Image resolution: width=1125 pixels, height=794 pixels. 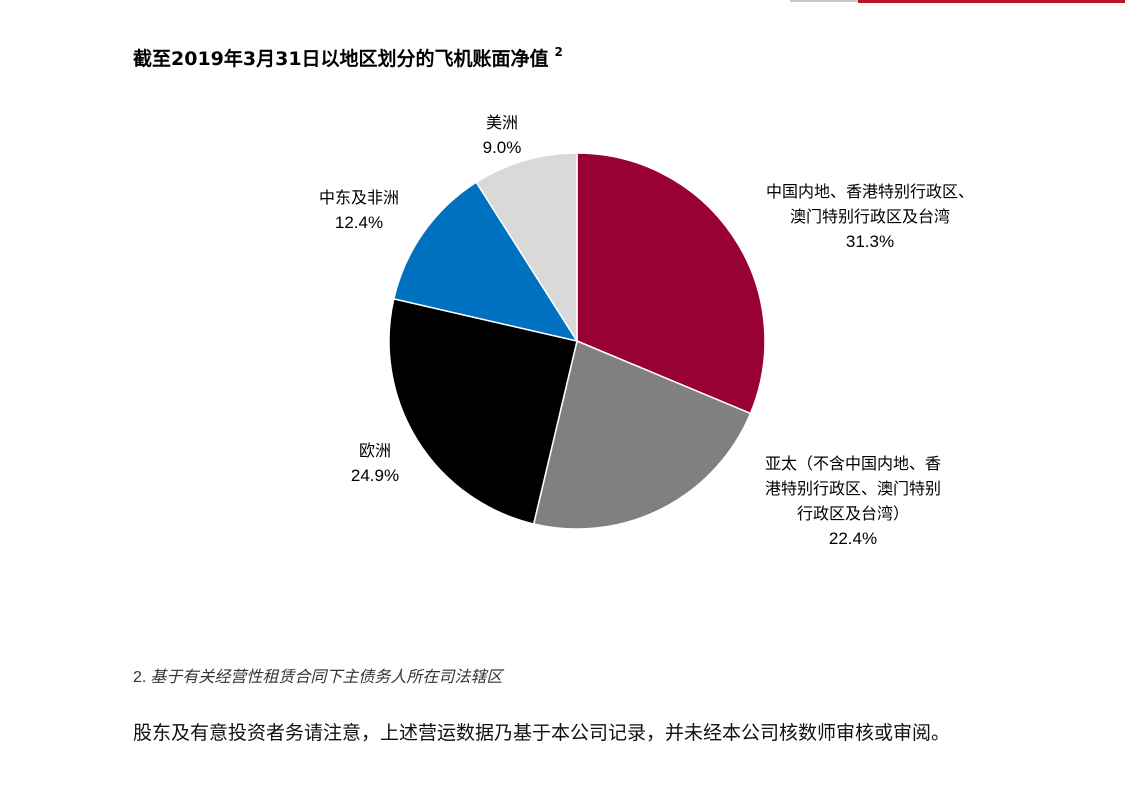 What do you see at coordinates (359, 210) in the screenshot?
I see `label-slice-3: 中东及非洲 12.4%` at bounding box center [359, 210].